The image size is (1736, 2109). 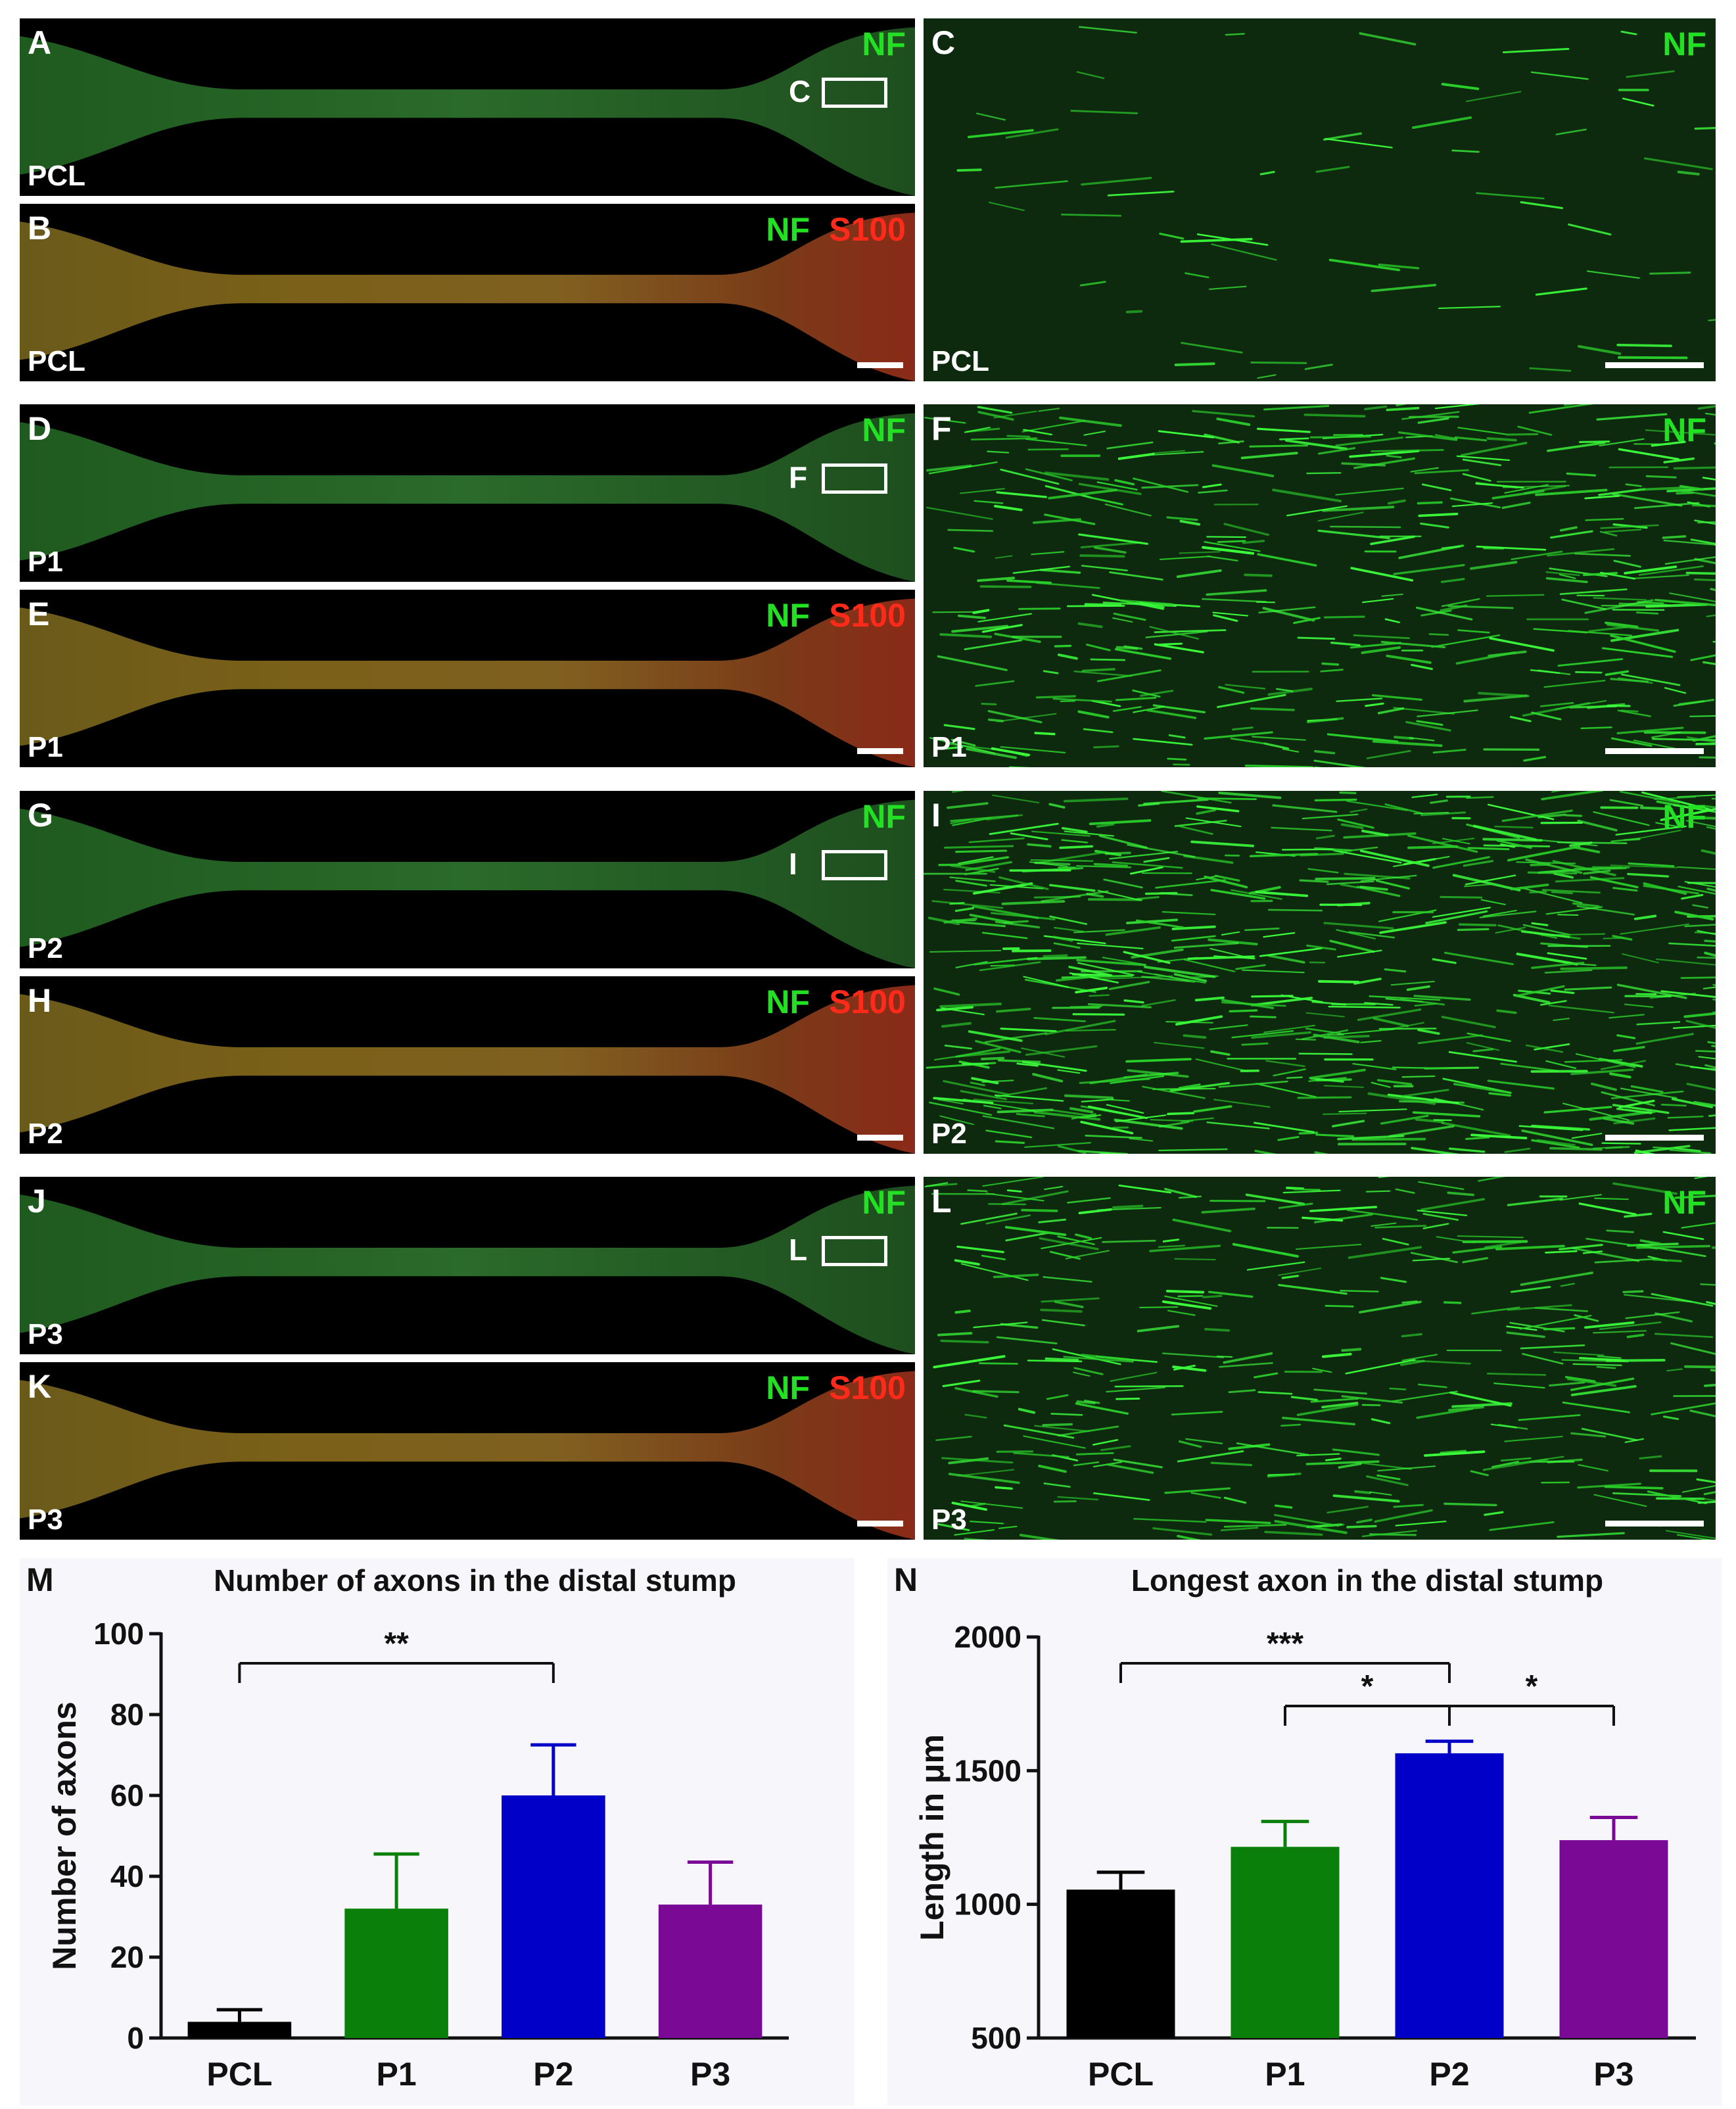 I want to click on chart-title: Longest axon in the distal stump, so click(x=1367, y=1580).